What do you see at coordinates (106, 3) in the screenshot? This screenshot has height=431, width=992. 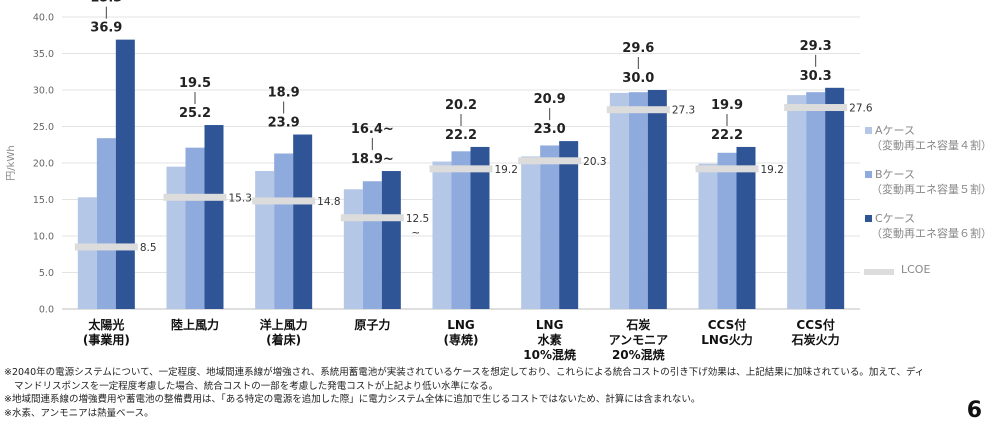 I see `range-label-low: 15.3` at bounding box center [106, 3].